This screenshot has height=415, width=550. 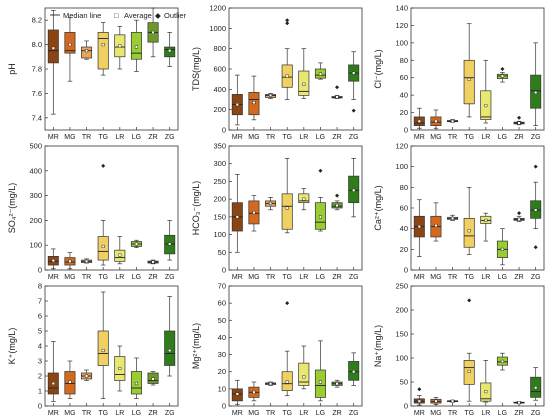 I want to click on panel-0-box-TR-mean, so click(x=87, y=51).